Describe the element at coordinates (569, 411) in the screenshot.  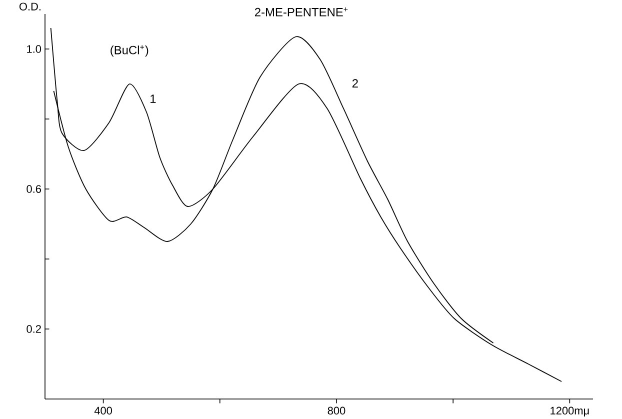
I see `x-tick-label: 1200mμ` at that location.